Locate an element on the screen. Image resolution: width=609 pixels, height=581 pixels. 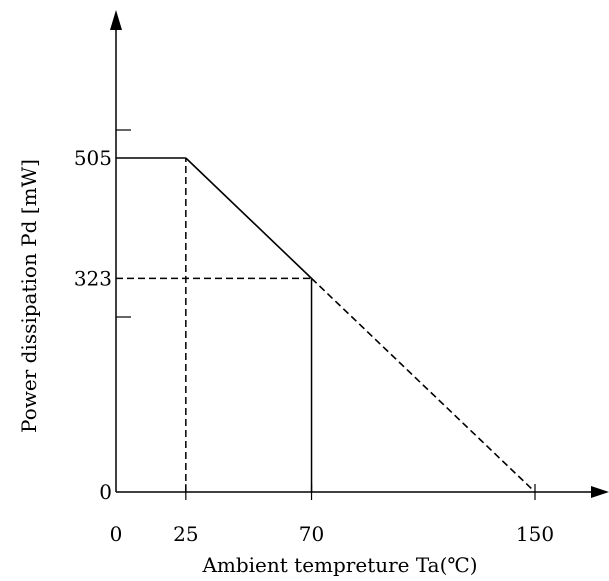
x-tick-label-3: 150 is located at coordinates (535, 534).